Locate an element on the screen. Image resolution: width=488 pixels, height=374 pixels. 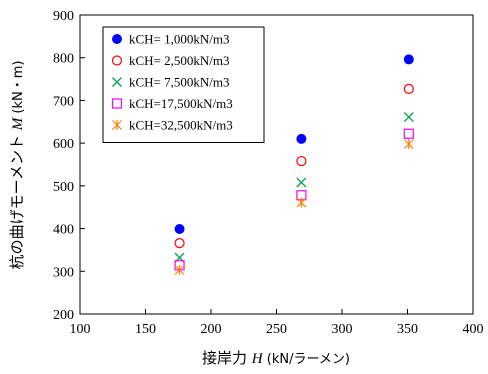
y-tick-label: 200 is located at coordinates (63, 315).